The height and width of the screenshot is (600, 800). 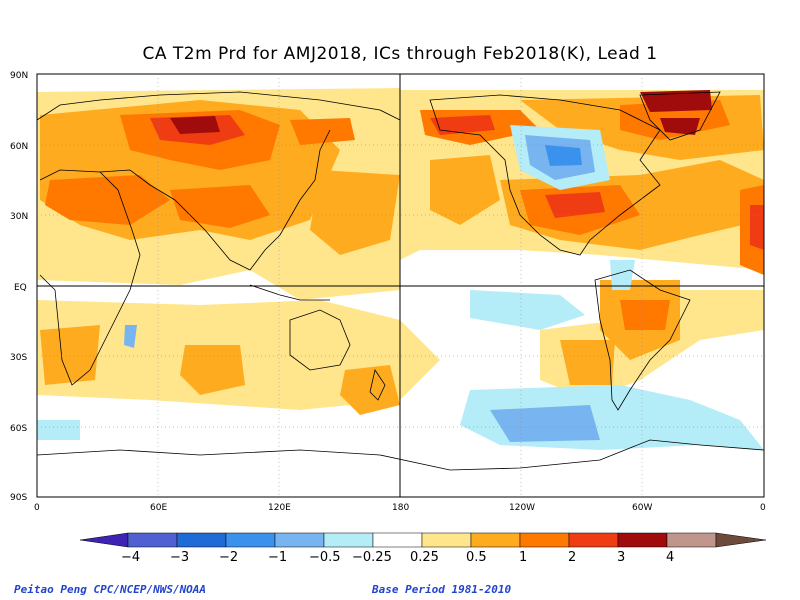 What do you see at coordinates (442, 589) in the screenshot?
I see `base-period-text: Base Period 1981-2010` at bounding box center [442, 589].